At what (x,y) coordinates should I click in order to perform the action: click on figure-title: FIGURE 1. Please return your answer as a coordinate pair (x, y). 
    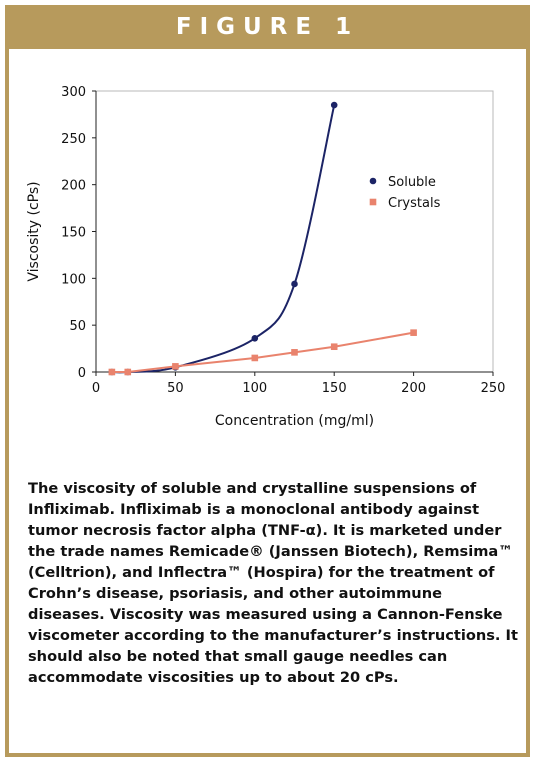
    Looking at the image, I should click on (267, 27).